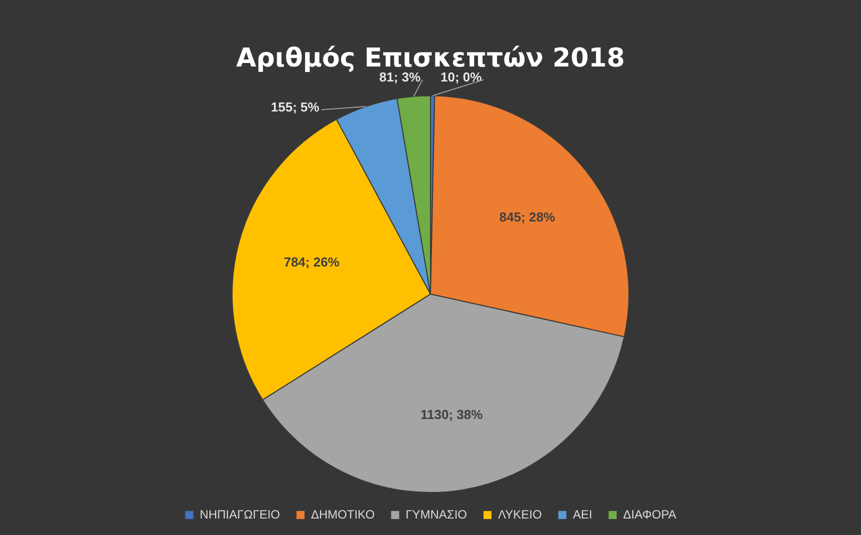  What do you see at coordinates (452, 414) in the screenshot?
I see `data-label: 1130; 38%` at bounding box center [452, 414].